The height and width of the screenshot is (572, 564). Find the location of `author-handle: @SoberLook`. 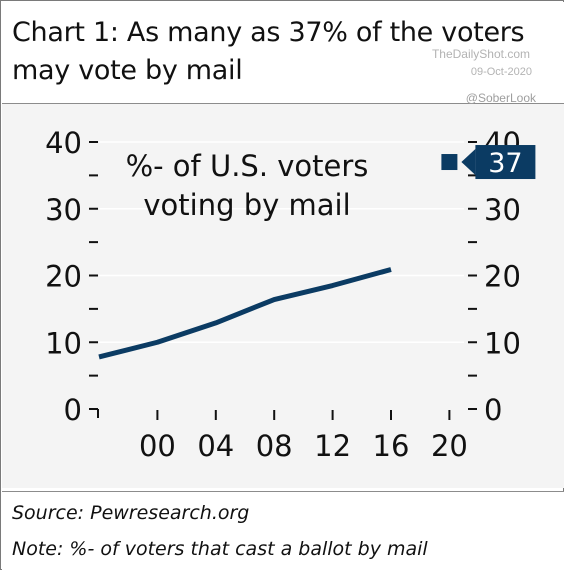

author-handle: @SoberLook is located at coordinates (501, 98).